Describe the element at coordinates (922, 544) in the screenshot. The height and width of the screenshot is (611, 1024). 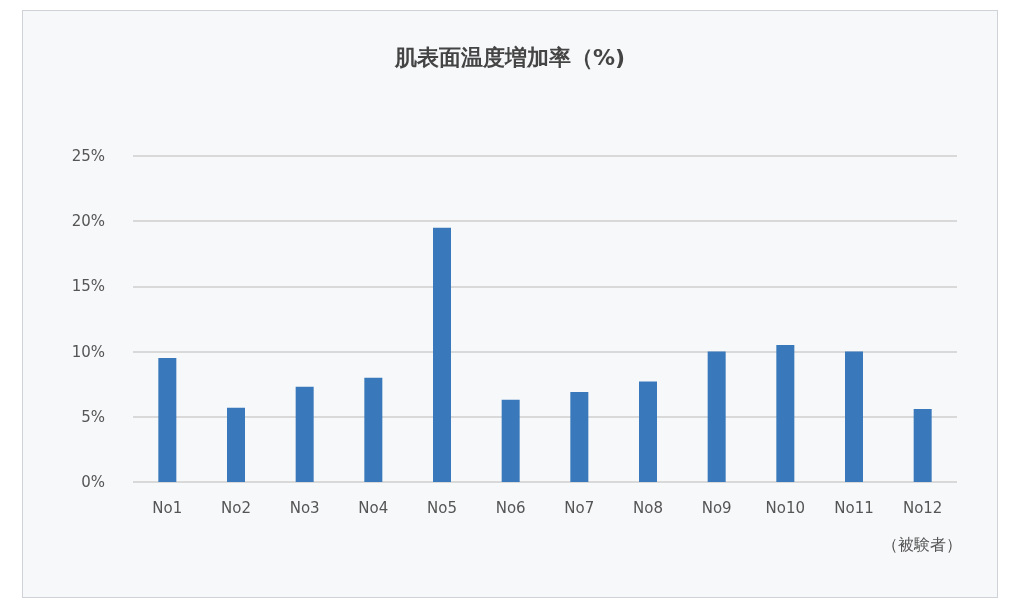
I see `x-axis-title: （被験者）` at that location.